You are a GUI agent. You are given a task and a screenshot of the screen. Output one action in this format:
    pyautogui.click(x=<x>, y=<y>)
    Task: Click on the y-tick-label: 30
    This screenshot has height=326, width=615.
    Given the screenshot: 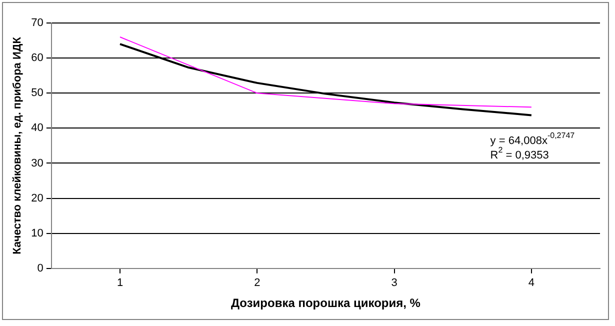 What is the action you would take?
    pyautogui.click(x=37, y=163)
    